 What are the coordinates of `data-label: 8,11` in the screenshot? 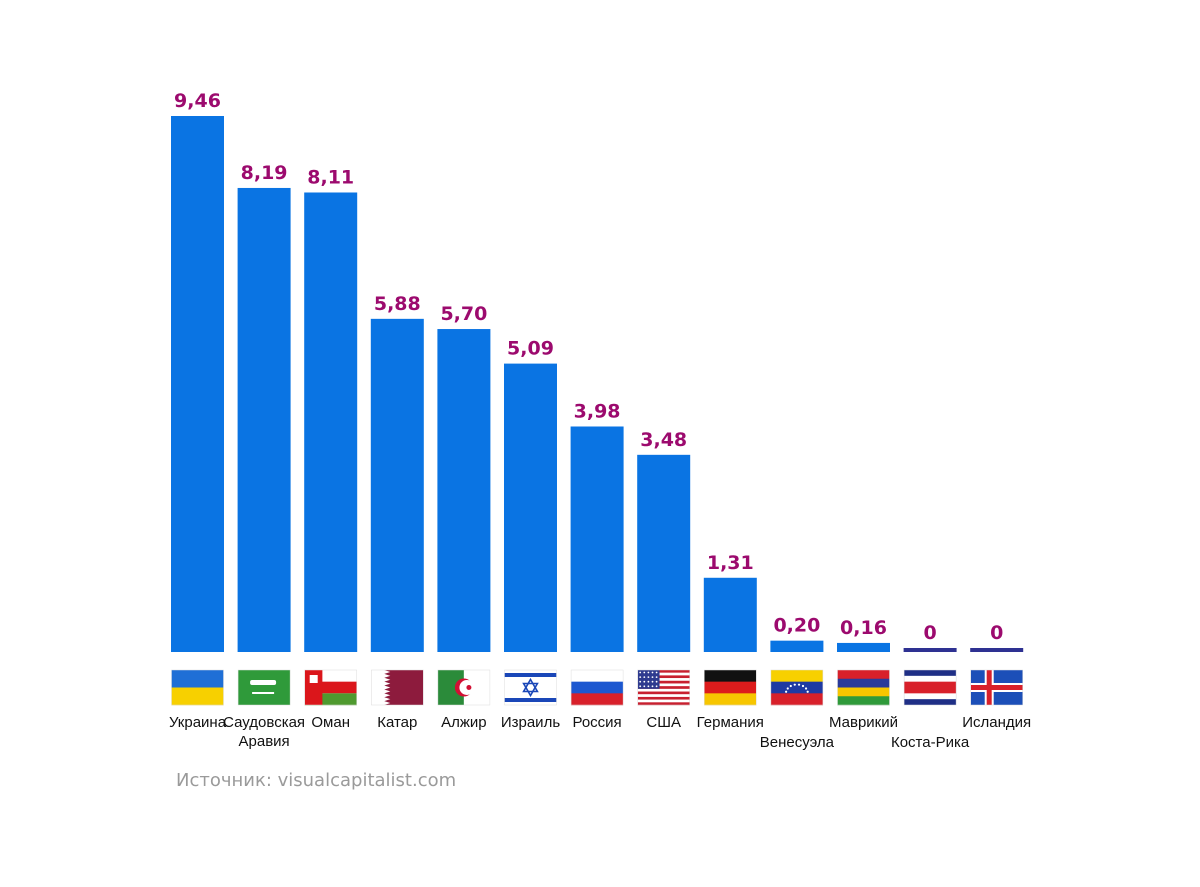 It's located at (330, 177).